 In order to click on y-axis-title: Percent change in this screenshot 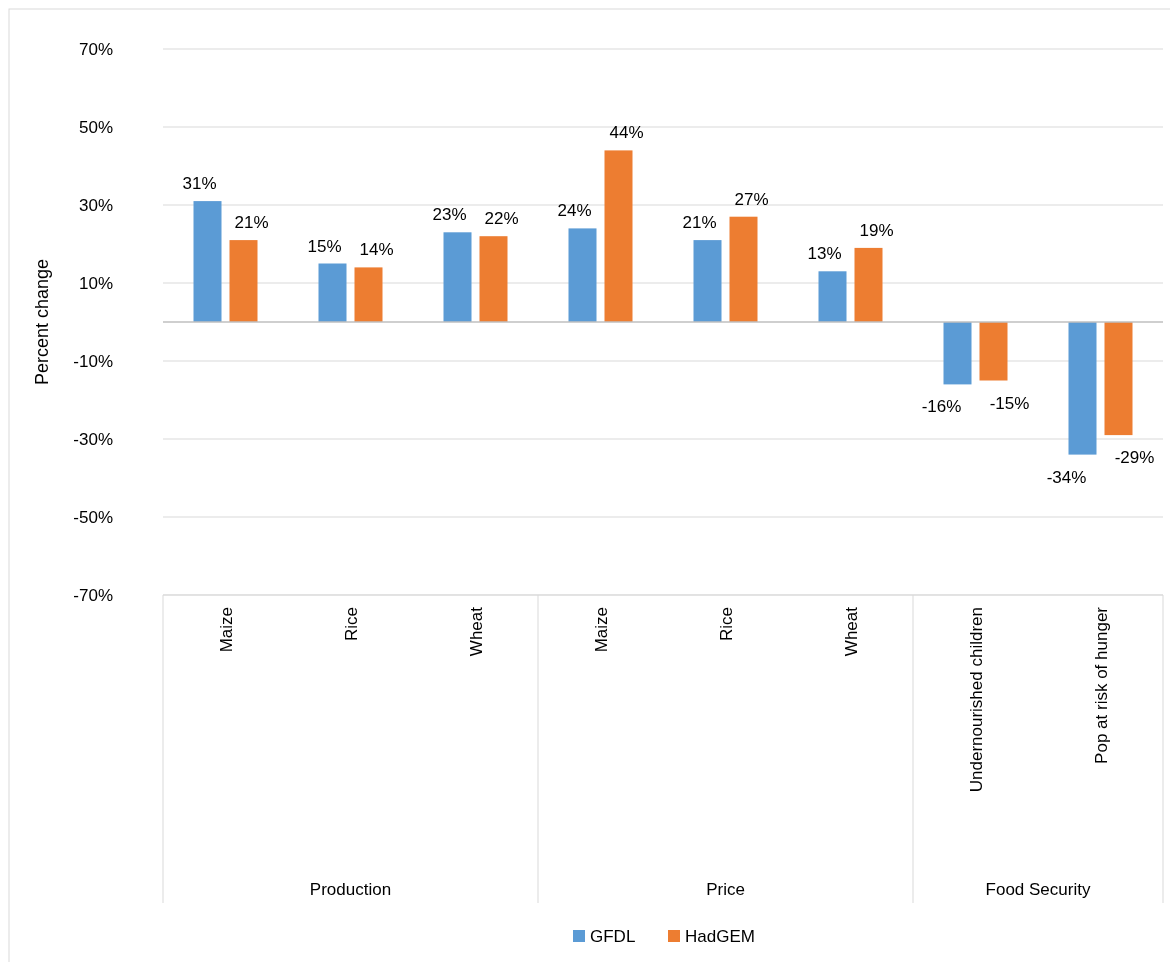, I will do `click(42, 322)`.